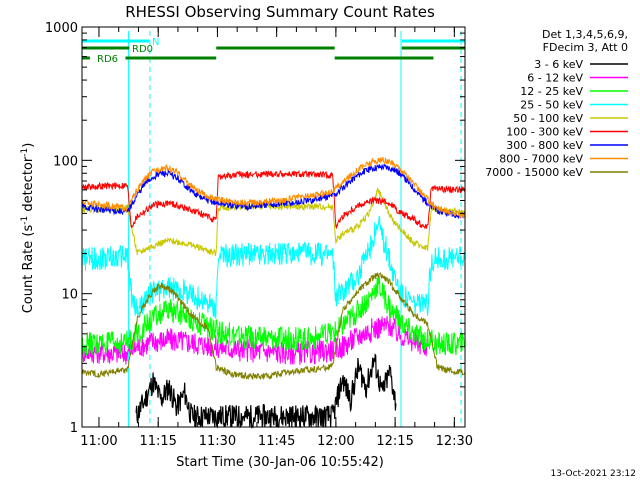 The width and height of the screenshot is (640, 480). I want to click on x-tick-label-4: 12:00, so click(335, 441).